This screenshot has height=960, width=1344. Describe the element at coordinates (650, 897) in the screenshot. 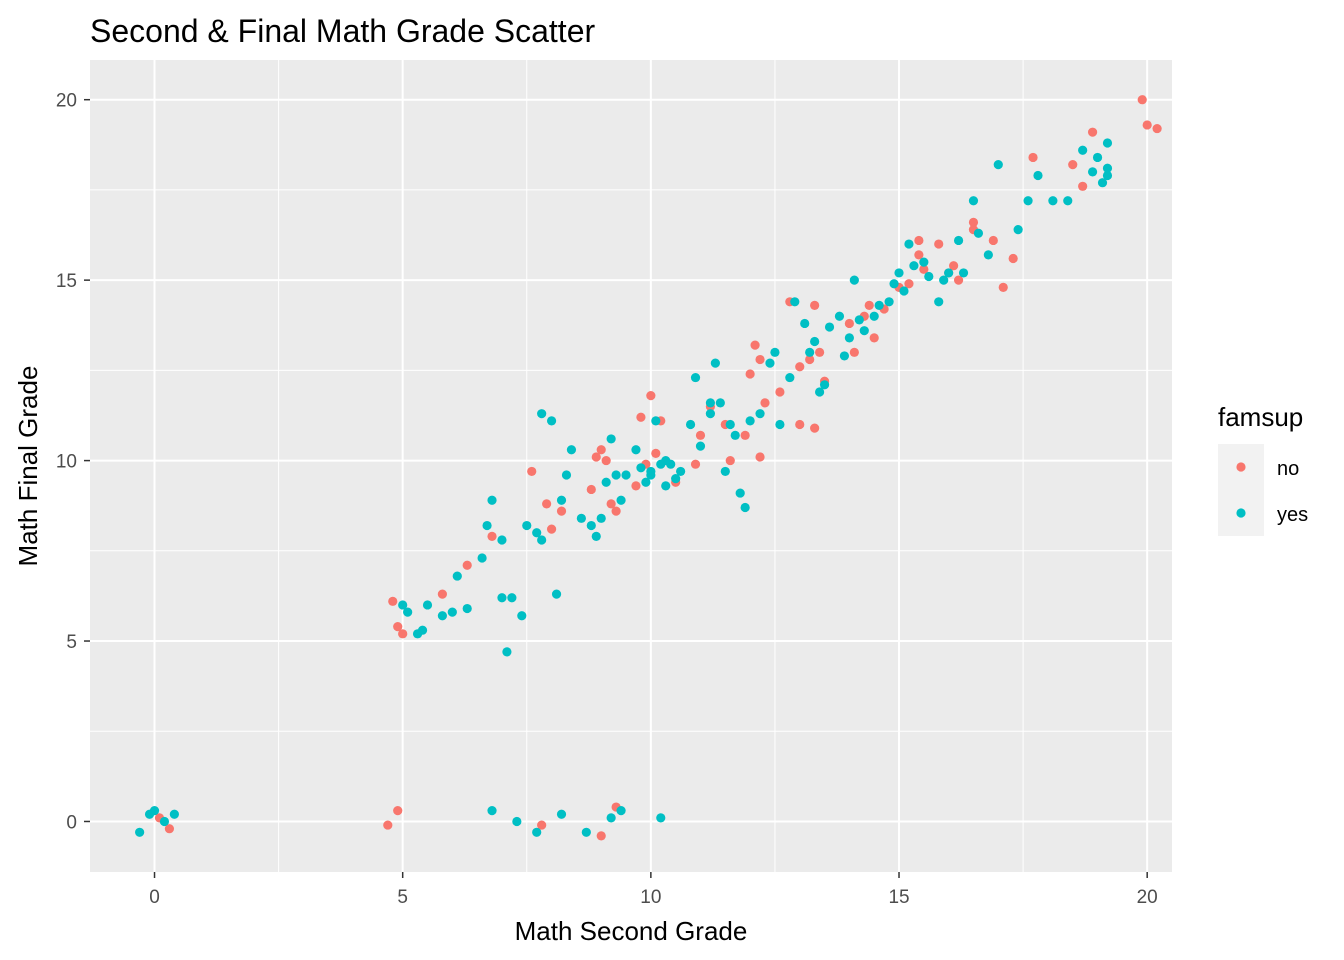

I see `x-tick-label: 10` at that location.